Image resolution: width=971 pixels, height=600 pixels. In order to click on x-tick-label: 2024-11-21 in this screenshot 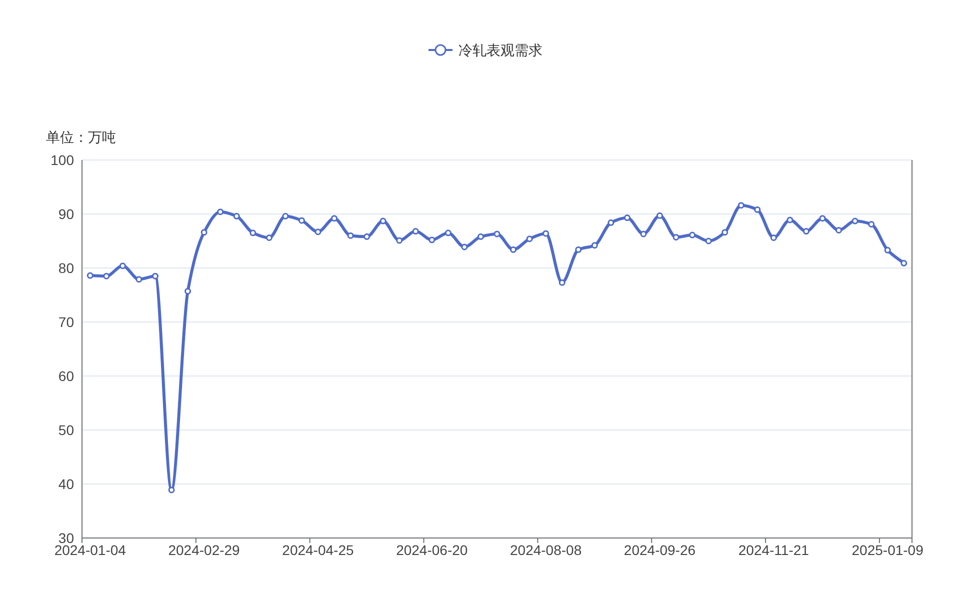, I will do `click(774, 550)`.